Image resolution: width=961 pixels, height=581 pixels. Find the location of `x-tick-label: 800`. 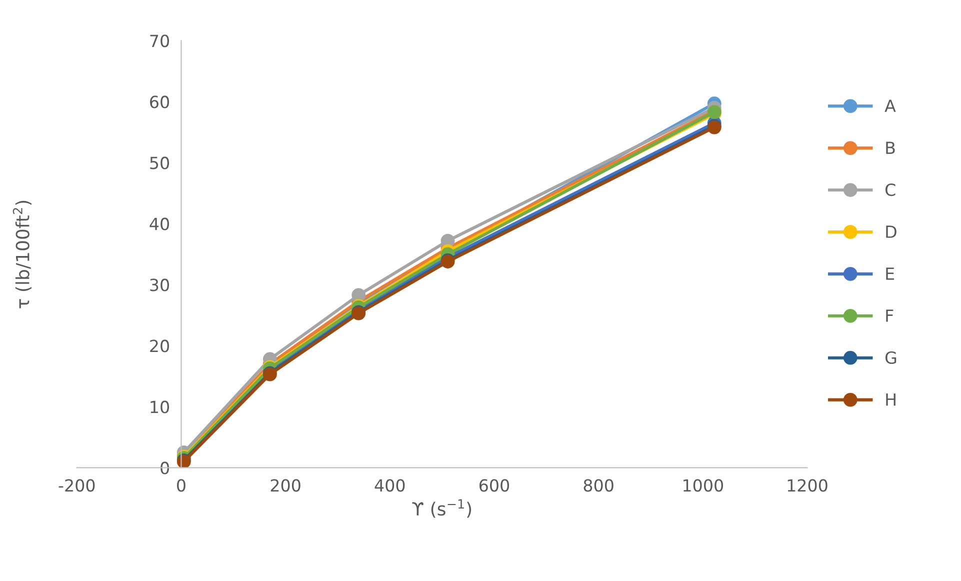

x-tick-label: 800 is located at coordinates (599, 485).